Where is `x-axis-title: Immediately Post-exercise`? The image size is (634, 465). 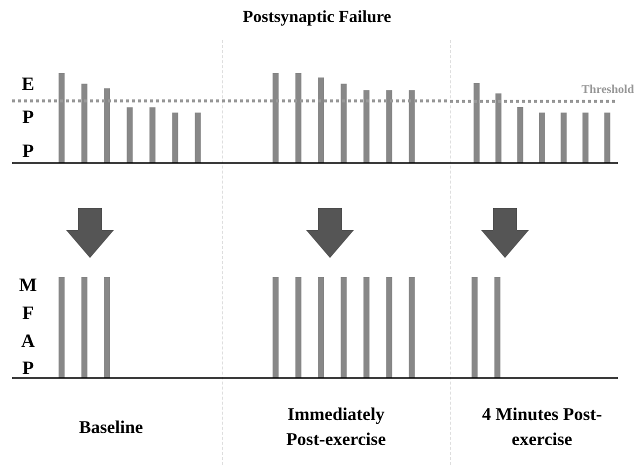
x-axis-title: Immediately Post-exercise is located at coordinates (336, 427).